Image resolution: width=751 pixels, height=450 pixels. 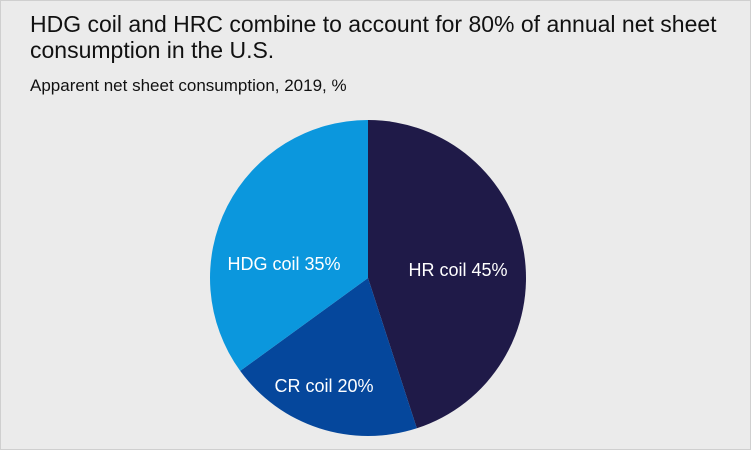 I want to click on chart-subtitle: Apparent net sheet consumption, 2019, %, so click(x=188, y=85).